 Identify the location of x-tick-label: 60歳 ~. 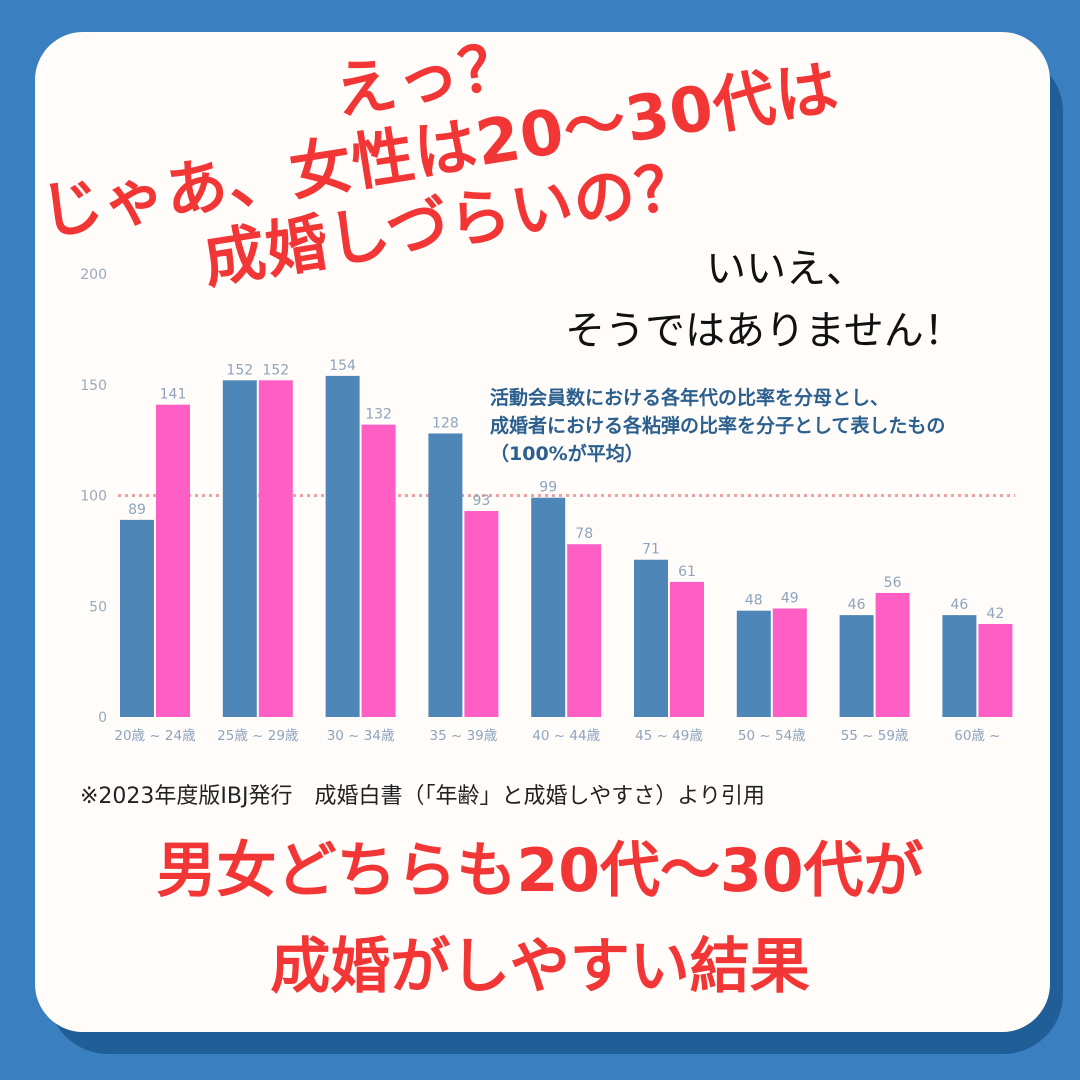
(977, 736).